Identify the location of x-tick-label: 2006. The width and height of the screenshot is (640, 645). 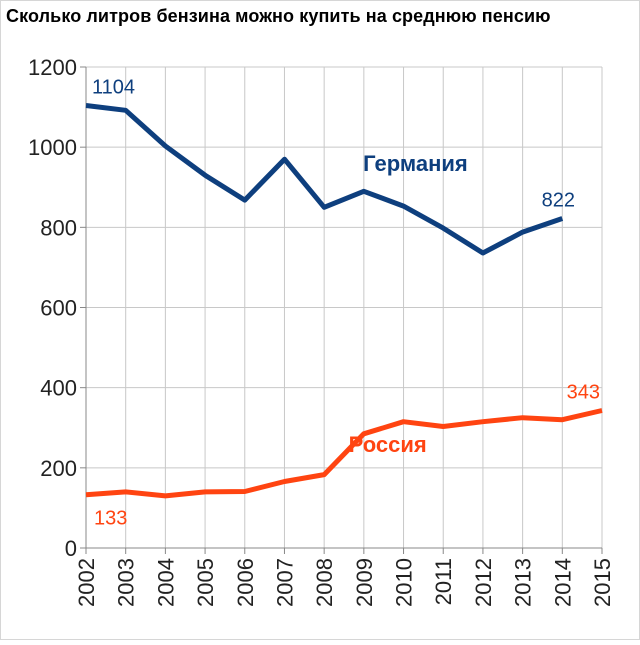
(245, 582).